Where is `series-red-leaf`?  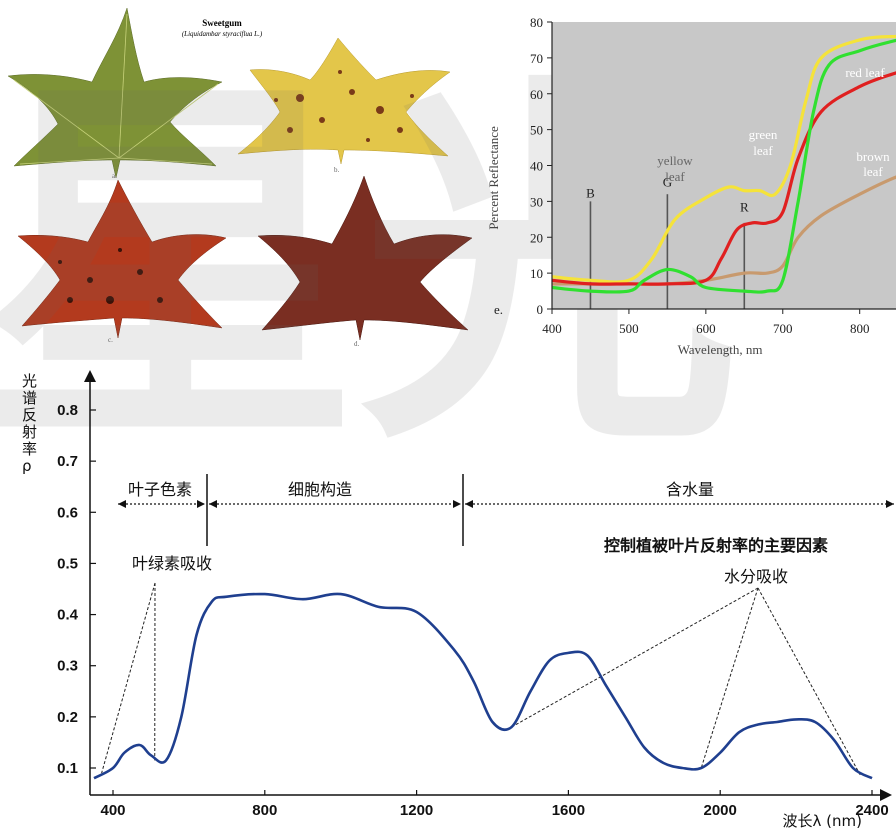
series-red-leaf is located at coordinates (724, 178).